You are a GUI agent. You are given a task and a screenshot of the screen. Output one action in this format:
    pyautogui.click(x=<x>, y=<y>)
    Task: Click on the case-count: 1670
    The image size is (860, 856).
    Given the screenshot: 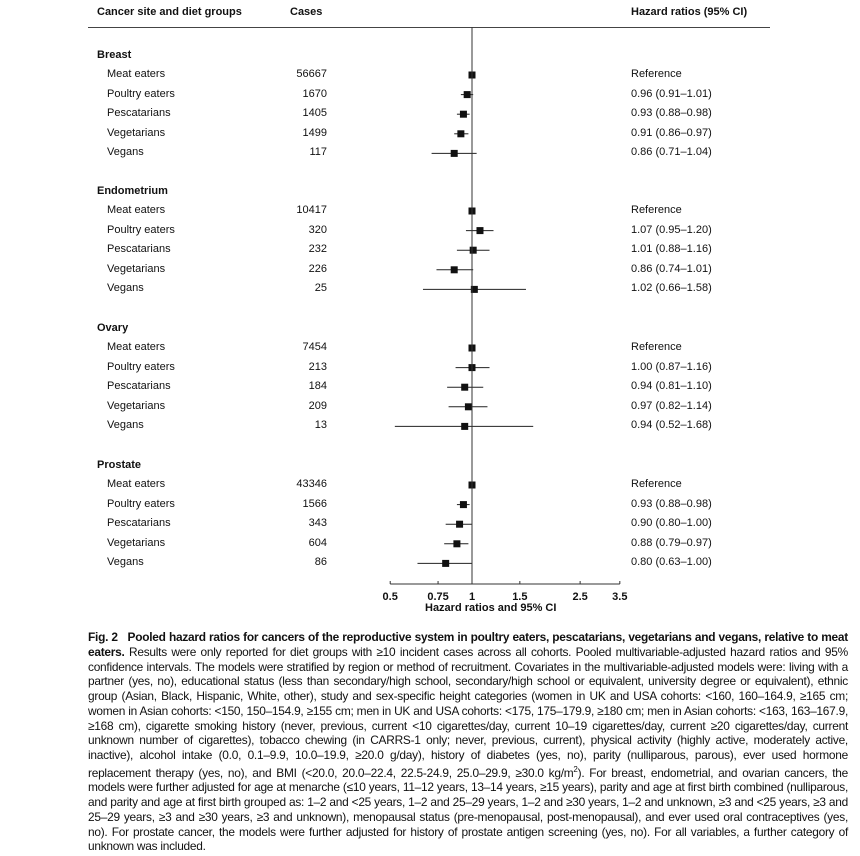 What is the action you would take?
    pyautogui.click(x=314, y=93)
    